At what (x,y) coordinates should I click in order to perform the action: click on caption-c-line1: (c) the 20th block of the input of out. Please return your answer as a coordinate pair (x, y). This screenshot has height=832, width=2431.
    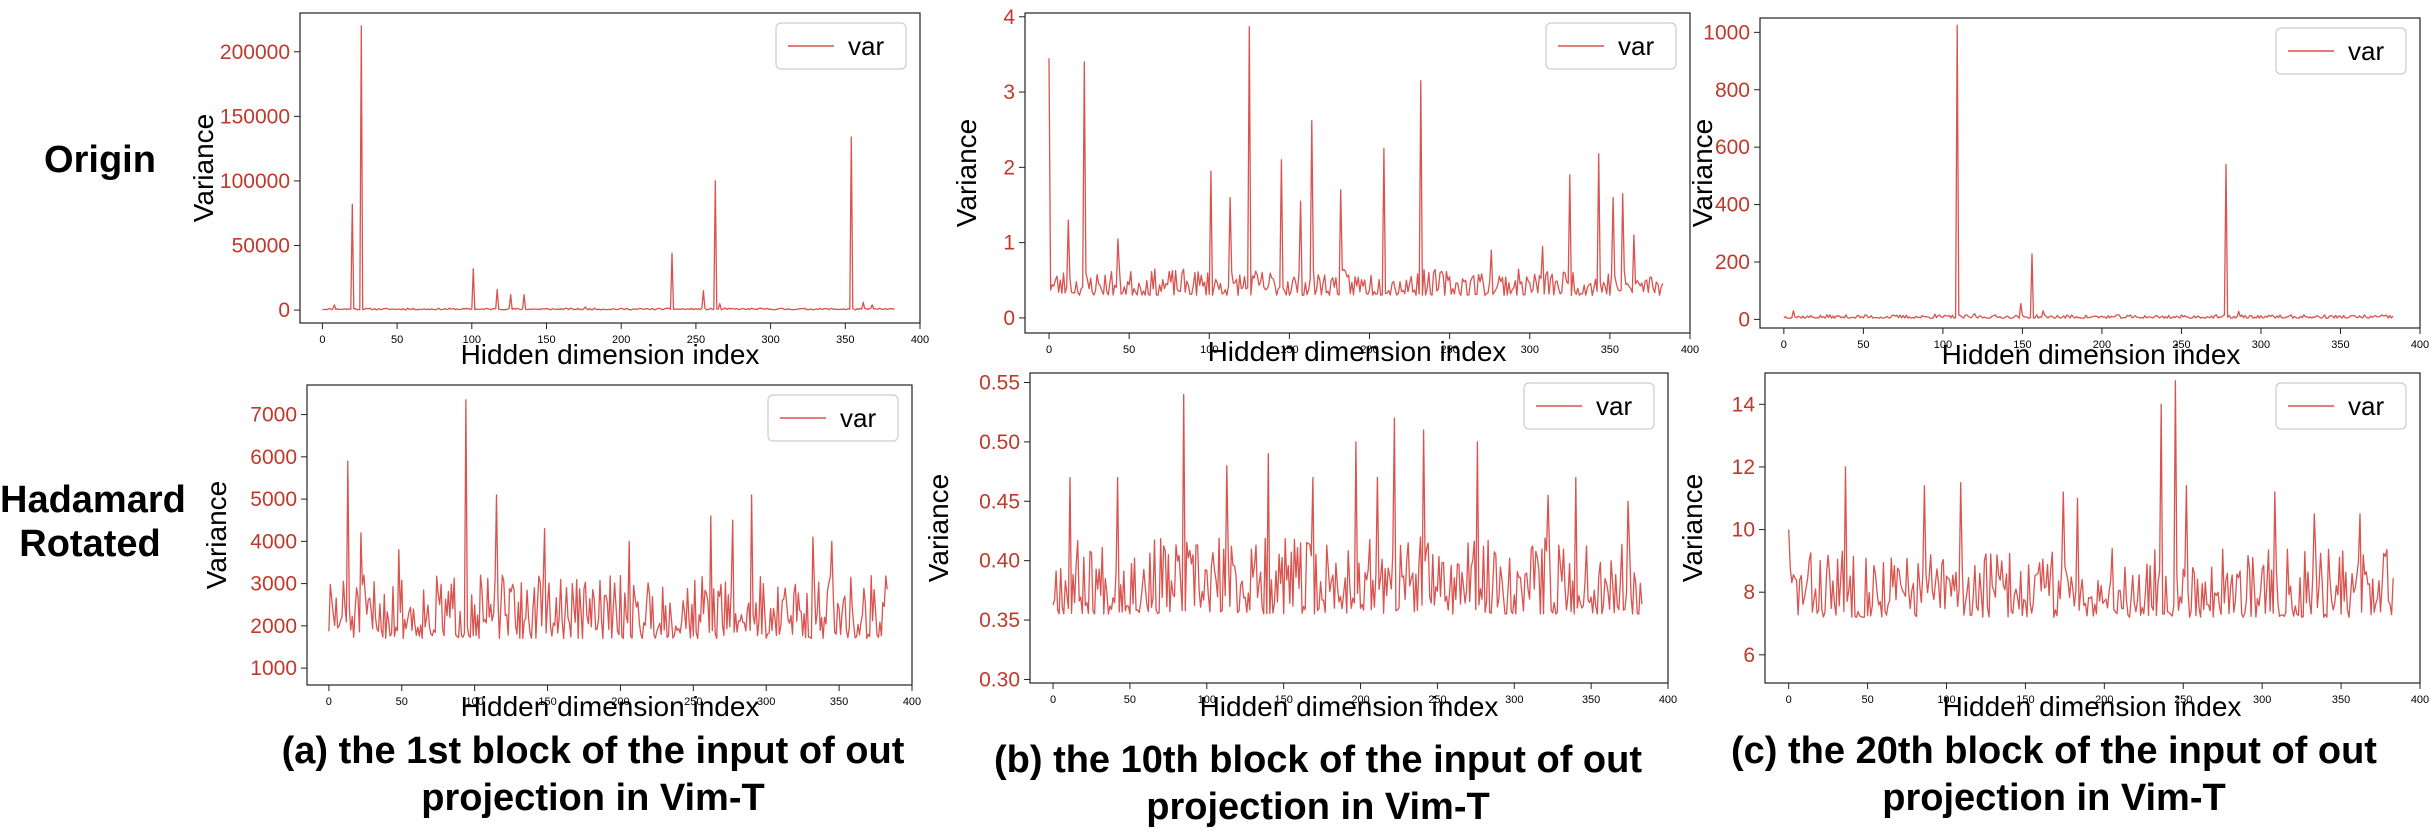
    Looking at the image, I should click on (2054, 751).